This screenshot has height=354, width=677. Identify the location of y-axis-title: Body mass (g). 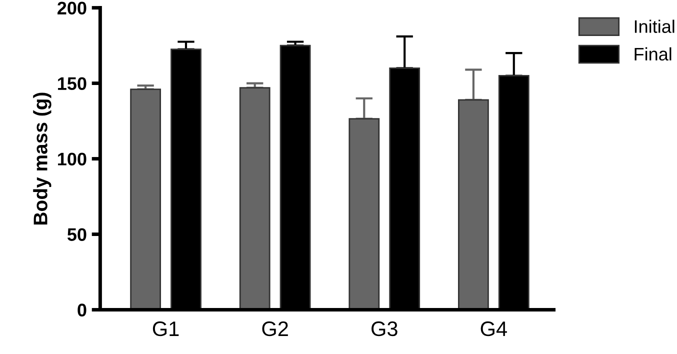
(42, 158).